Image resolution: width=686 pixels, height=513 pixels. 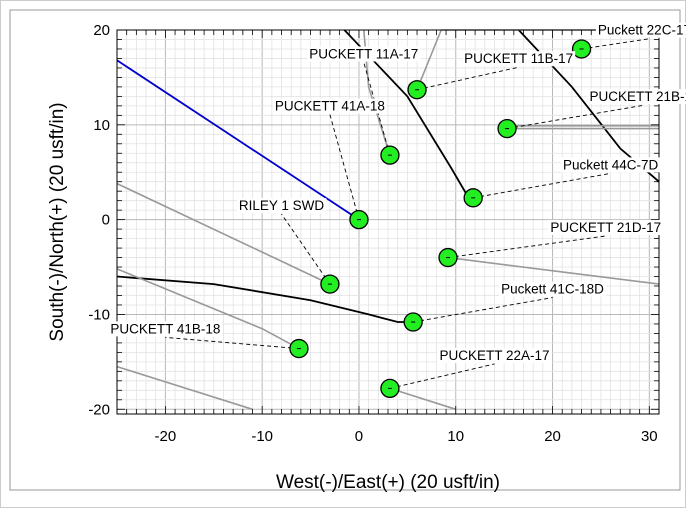 I want to click on well-label: Puckett 41C-18D, so click(x=552, y=289).